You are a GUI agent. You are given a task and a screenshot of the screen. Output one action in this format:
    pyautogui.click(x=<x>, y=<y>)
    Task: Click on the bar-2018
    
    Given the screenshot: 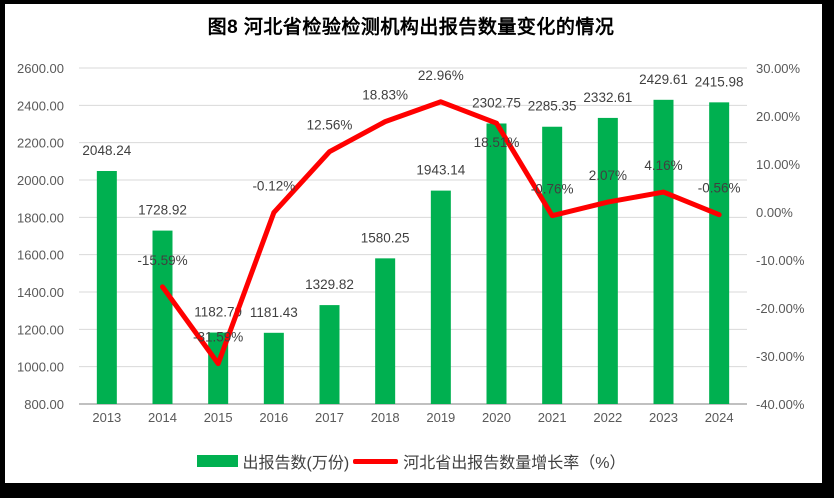 What is the action you would take?
    pyautogui.click(x=385, y=331)
    